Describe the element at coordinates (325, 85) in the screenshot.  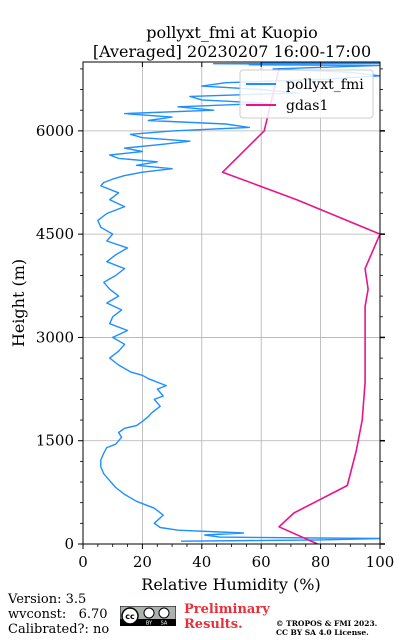
I see `legend-label-pollyxt: pollyxt_fmi` at that location.